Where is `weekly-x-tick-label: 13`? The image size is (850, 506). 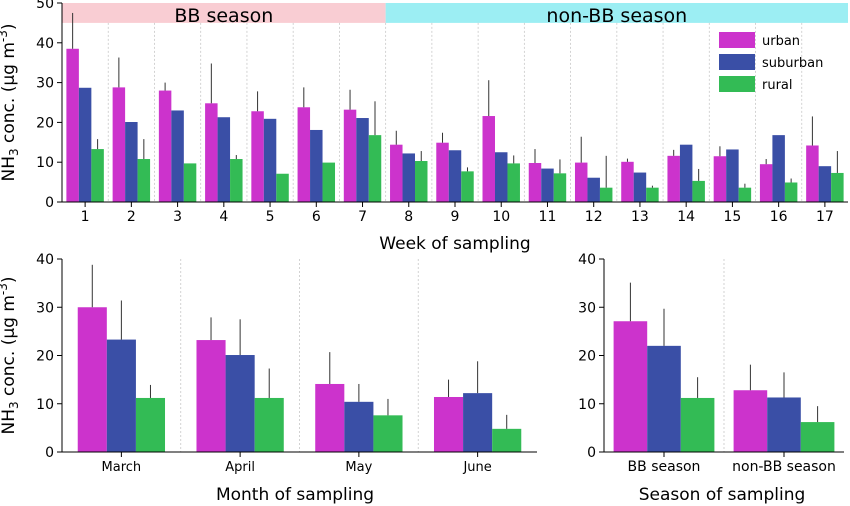
weekly-x-tick-label: 13 is located at coordinates (640, 217).